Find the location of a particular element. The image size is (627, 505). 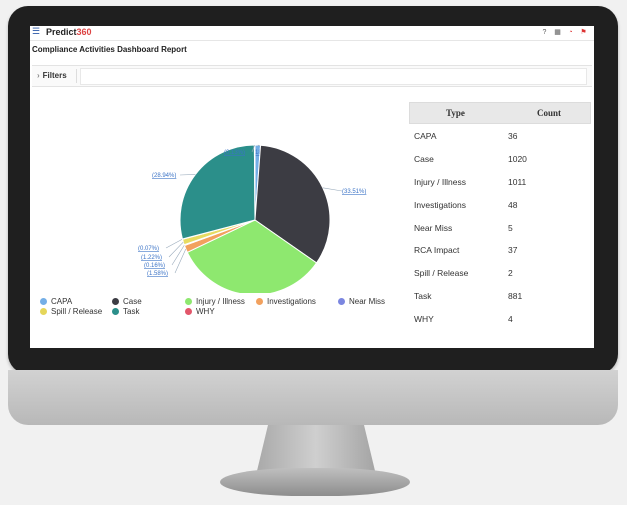

cell-type: Case is located at coordinates (424, 158).